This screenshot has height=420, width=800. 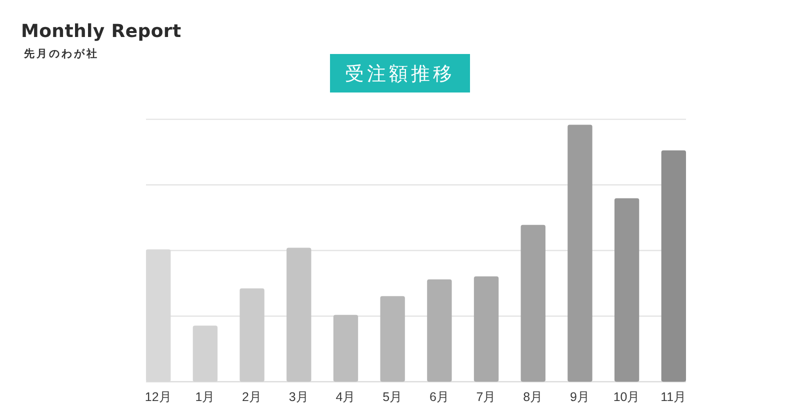 What do you see at coordinates (158, 397) in the screenshot?
I see `x-tick-label: 12月` at bounding box center [158, 397].